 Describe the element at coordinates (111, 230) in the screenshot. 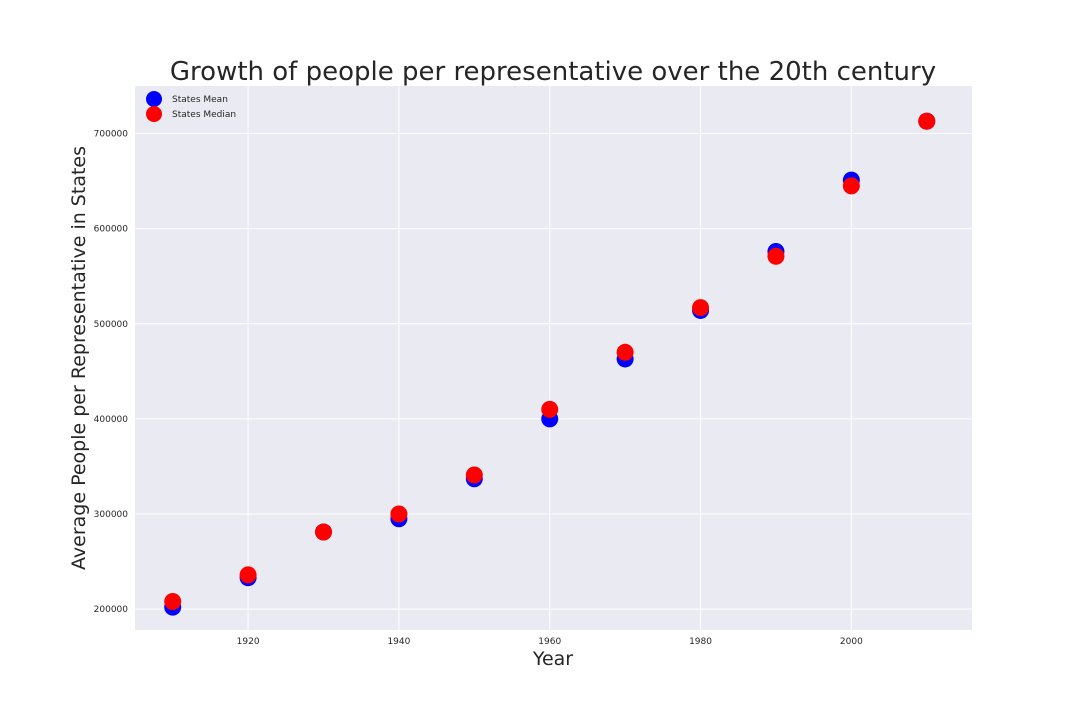

I see `y-tick-label: 600000` at that location.